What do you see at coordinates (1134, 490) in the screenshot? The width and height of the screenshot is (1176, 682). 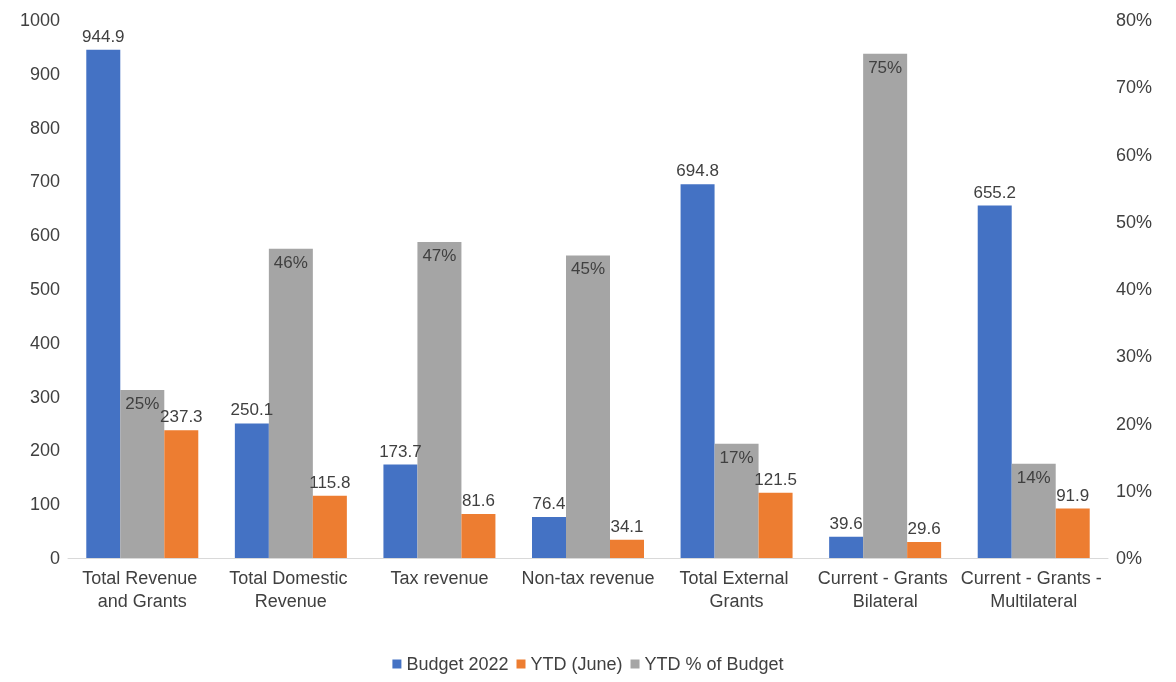 I see `y2-tick-label: 10%` at bounding box center [1134, 490].